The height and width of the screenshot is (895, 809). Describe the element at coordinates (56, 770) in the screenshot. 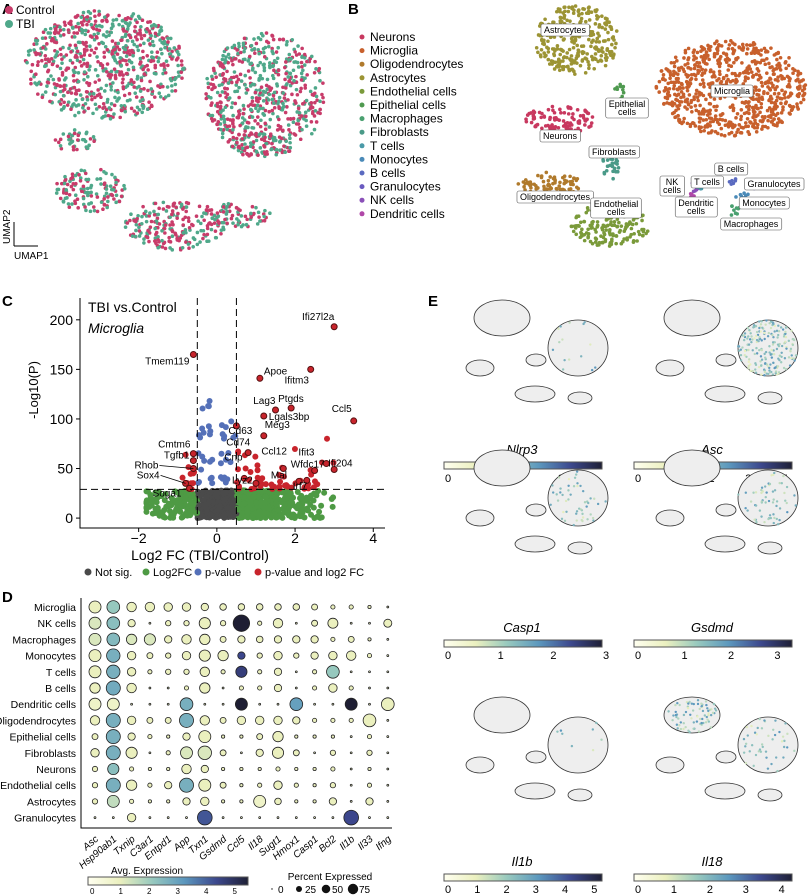

I see `row-label: Neurons` at that location.